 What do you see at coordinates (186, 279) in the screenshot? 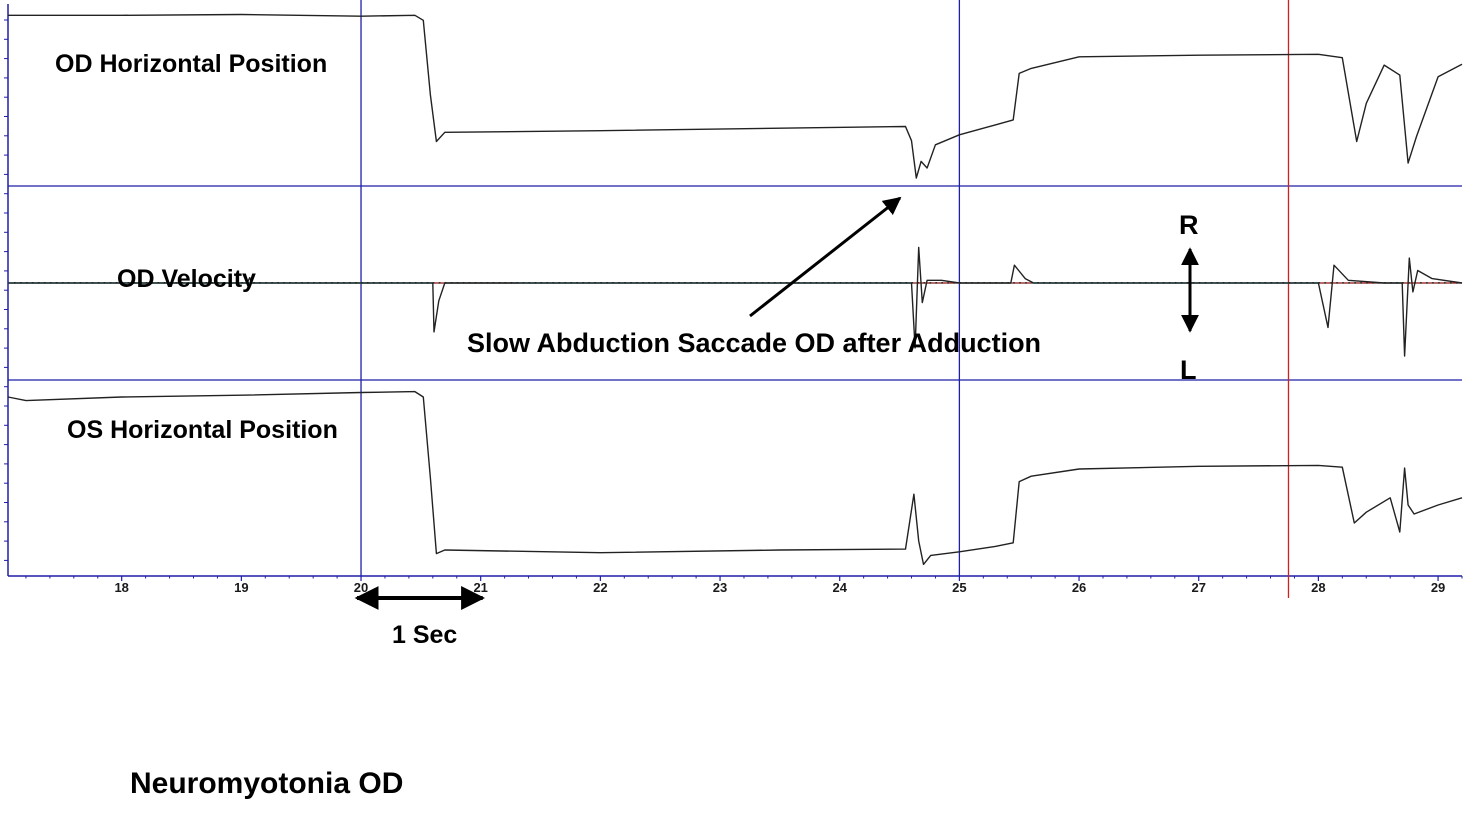
I see `panel-title-od-velocity: OD Velocity` at bounding box center [186, 279].